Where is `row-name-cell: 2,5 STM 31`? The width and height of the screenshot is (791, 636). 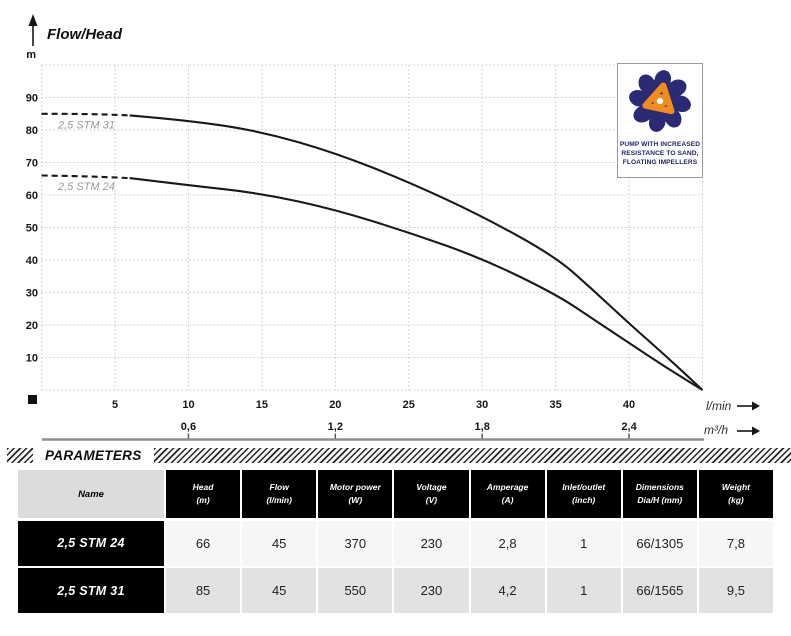 row-name-cell: 2,5 STM 31 is located at coordinates (91, 590).